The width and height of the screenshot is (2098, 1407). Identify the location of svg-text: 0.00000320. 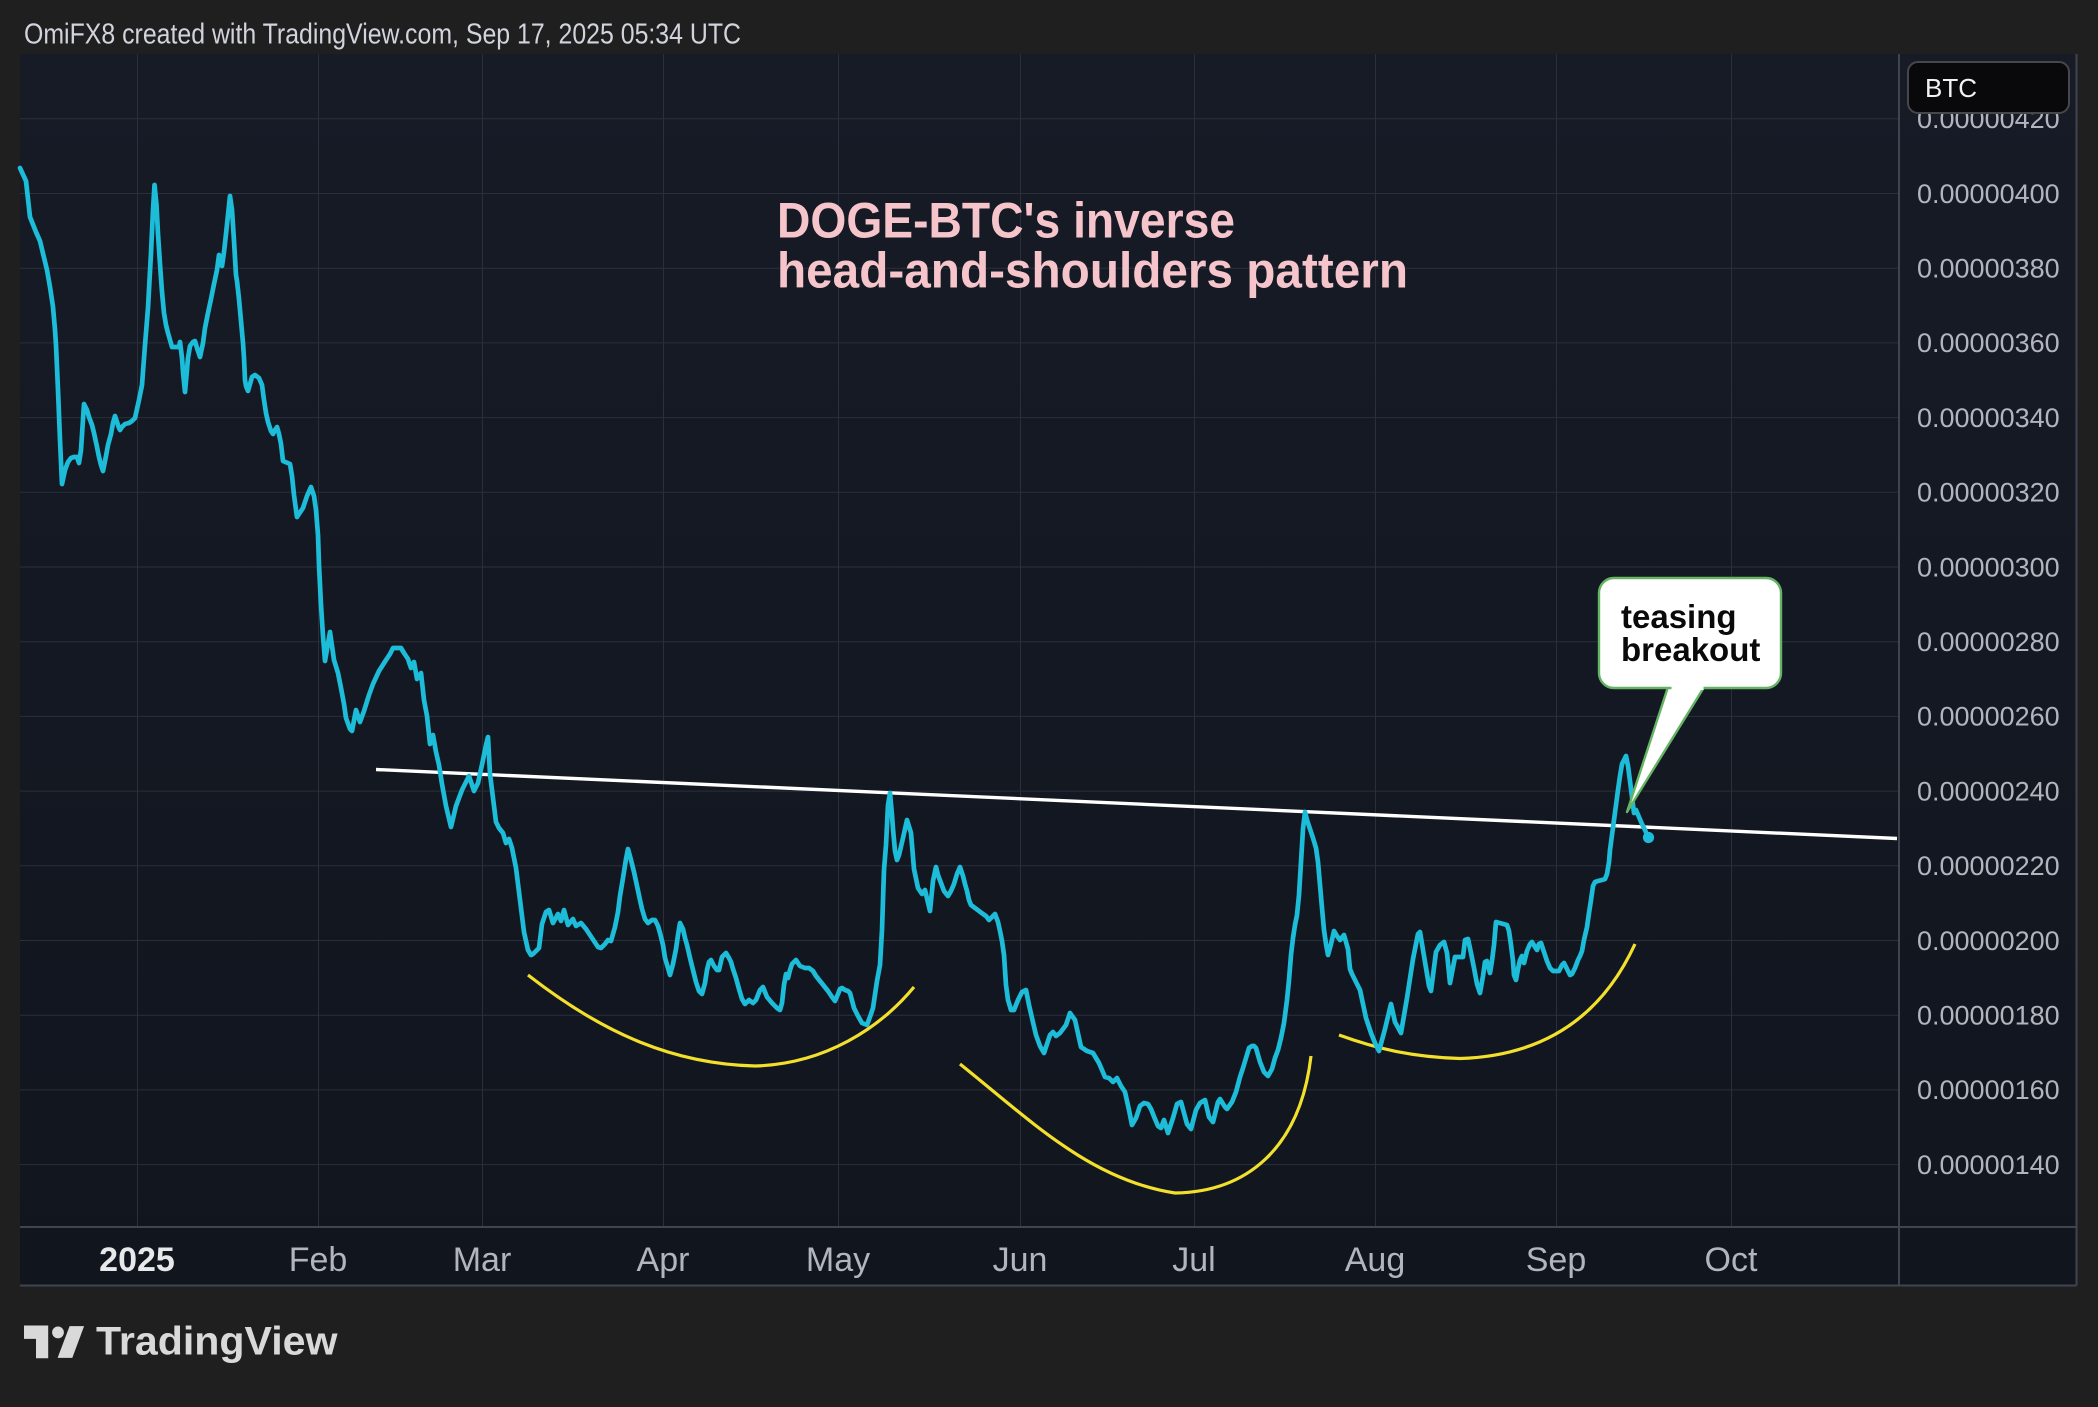
(1988, 493).